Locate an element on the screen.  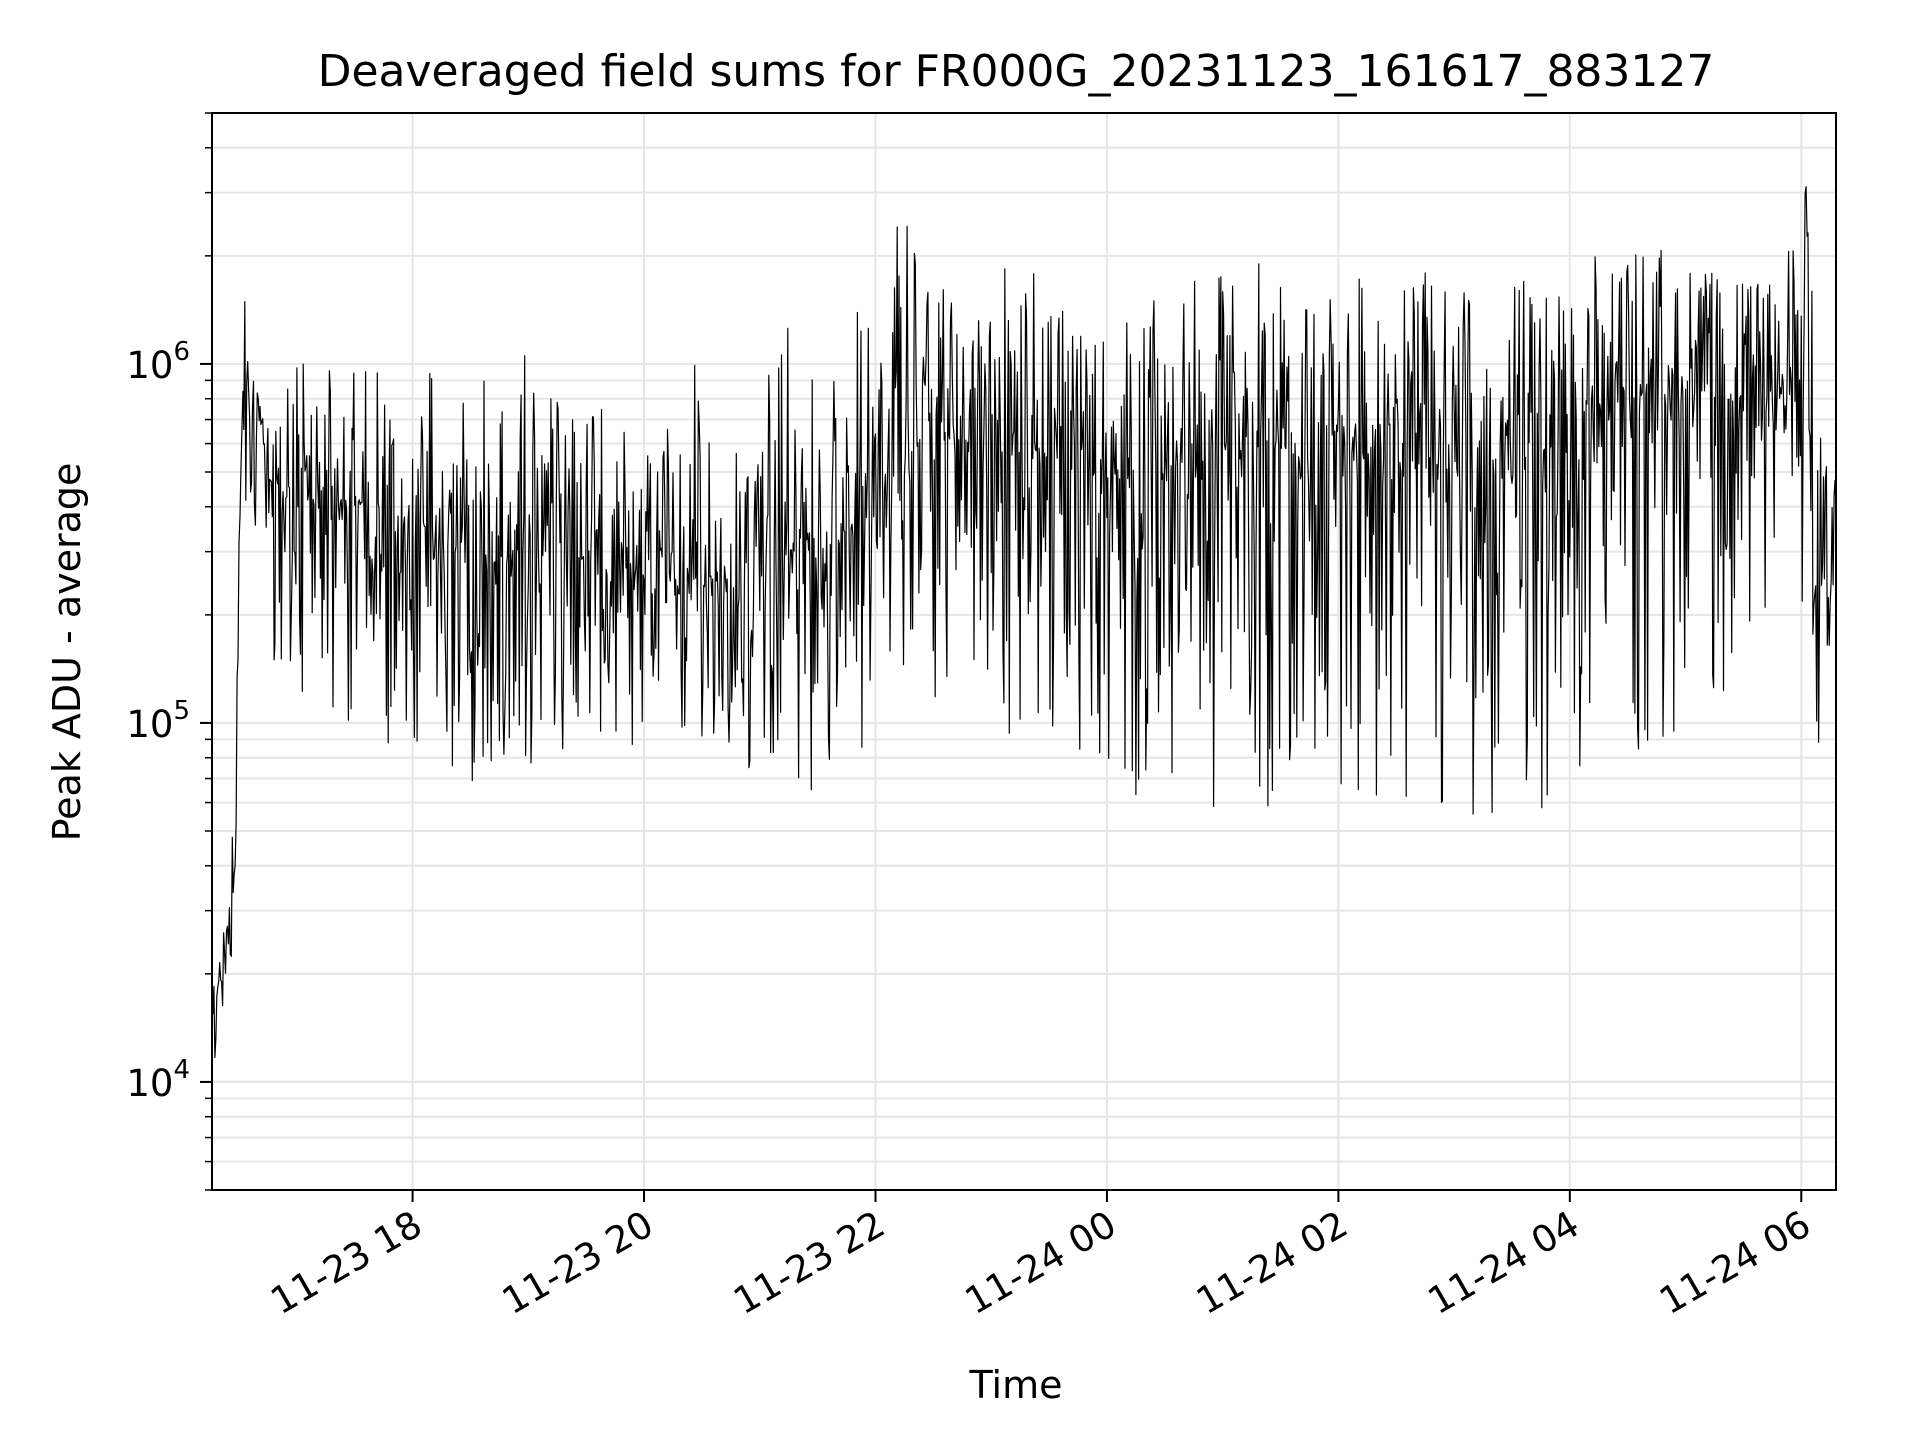
y-tick-label: 10⁶ is located at coordinates (158, 362).